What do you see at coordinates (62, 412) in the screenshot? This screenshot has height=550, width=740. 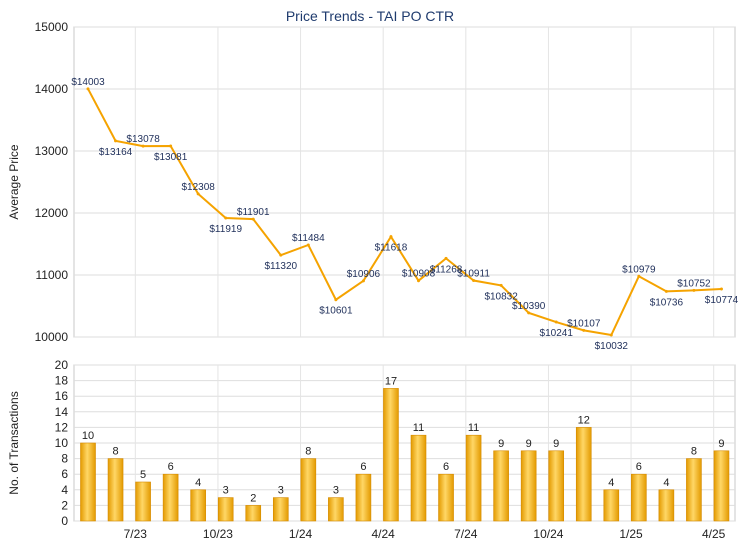 I see `transactions-y-tick-label: 14` at bounding box center [62, 412].